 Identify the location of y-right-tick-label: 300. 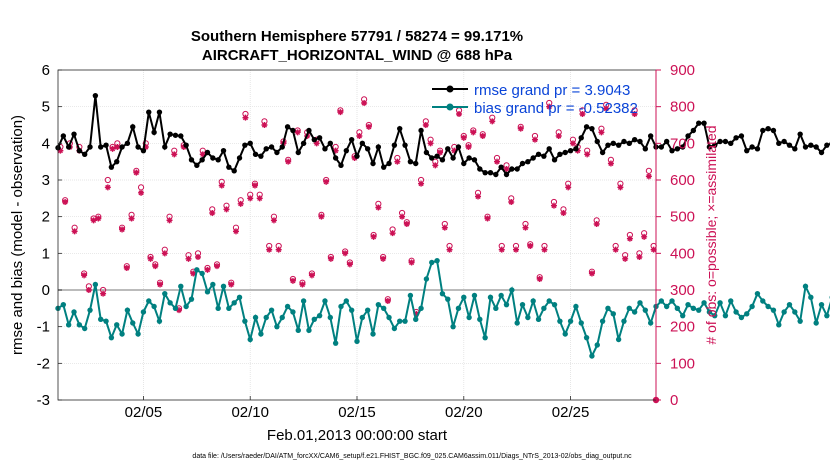
(682, 290).